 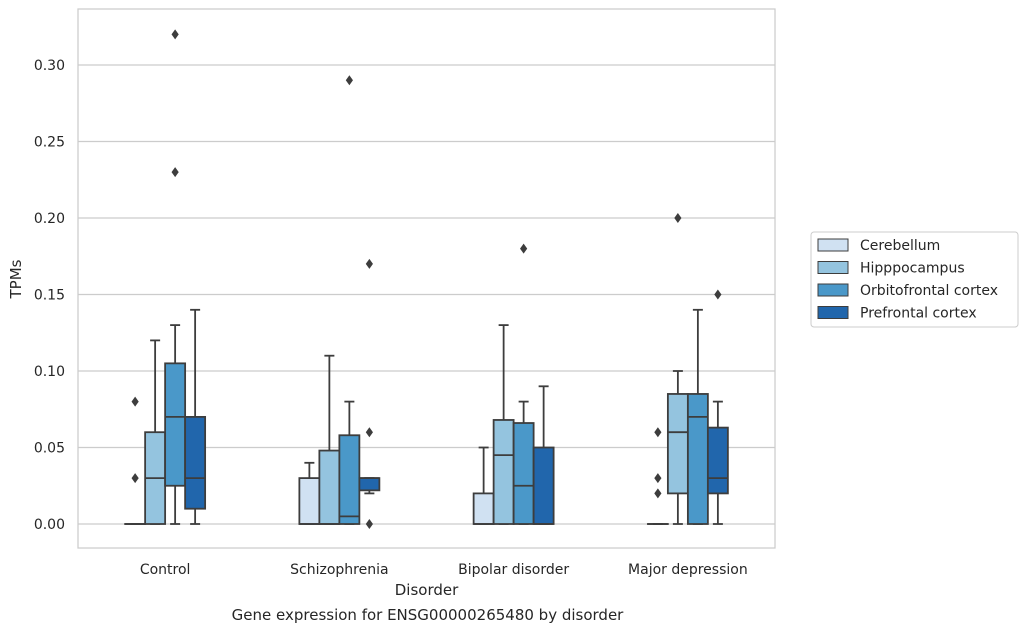 I want to click on legend-label: Prefrontal cortex, so click(x=918, y=314).